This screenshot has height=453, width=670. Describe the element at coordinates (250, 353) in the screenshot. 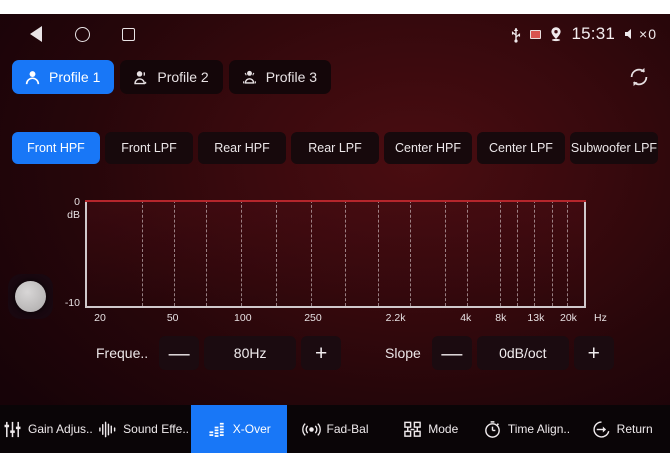

I see `frequency-value: 80Hz` at that location.